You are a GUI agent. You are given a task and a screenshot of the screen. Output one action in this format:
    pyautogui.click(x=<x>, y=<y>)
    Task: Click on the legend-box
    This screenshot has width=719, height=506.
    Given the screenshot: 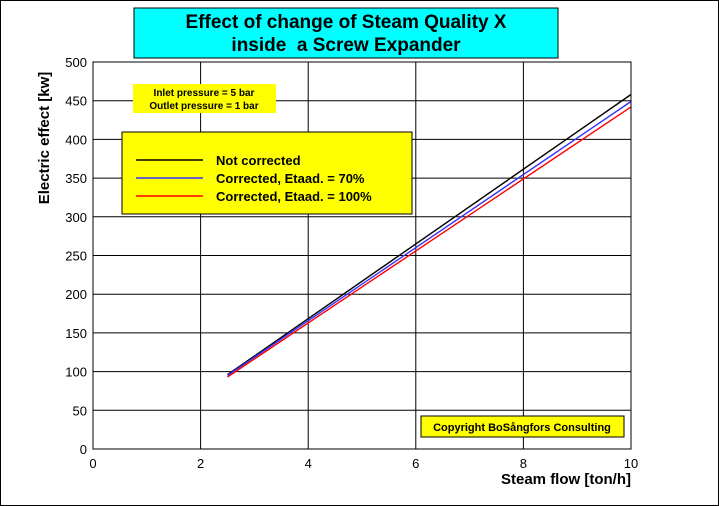 What is the action you would take?
    pyautogui.click(x=267, y=173)
    